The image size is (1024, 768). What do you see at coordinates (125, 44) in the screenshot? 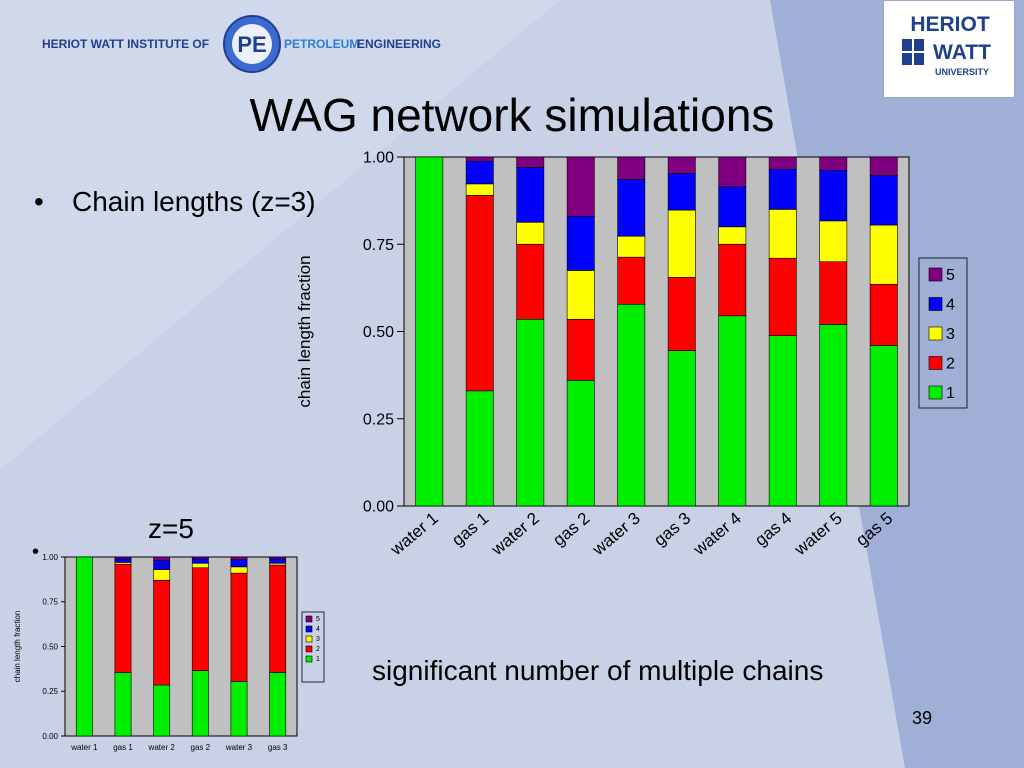
I see `institute-left-text: HERIOT WATT INSTITUTE OF` at bounding box center [125, 44].